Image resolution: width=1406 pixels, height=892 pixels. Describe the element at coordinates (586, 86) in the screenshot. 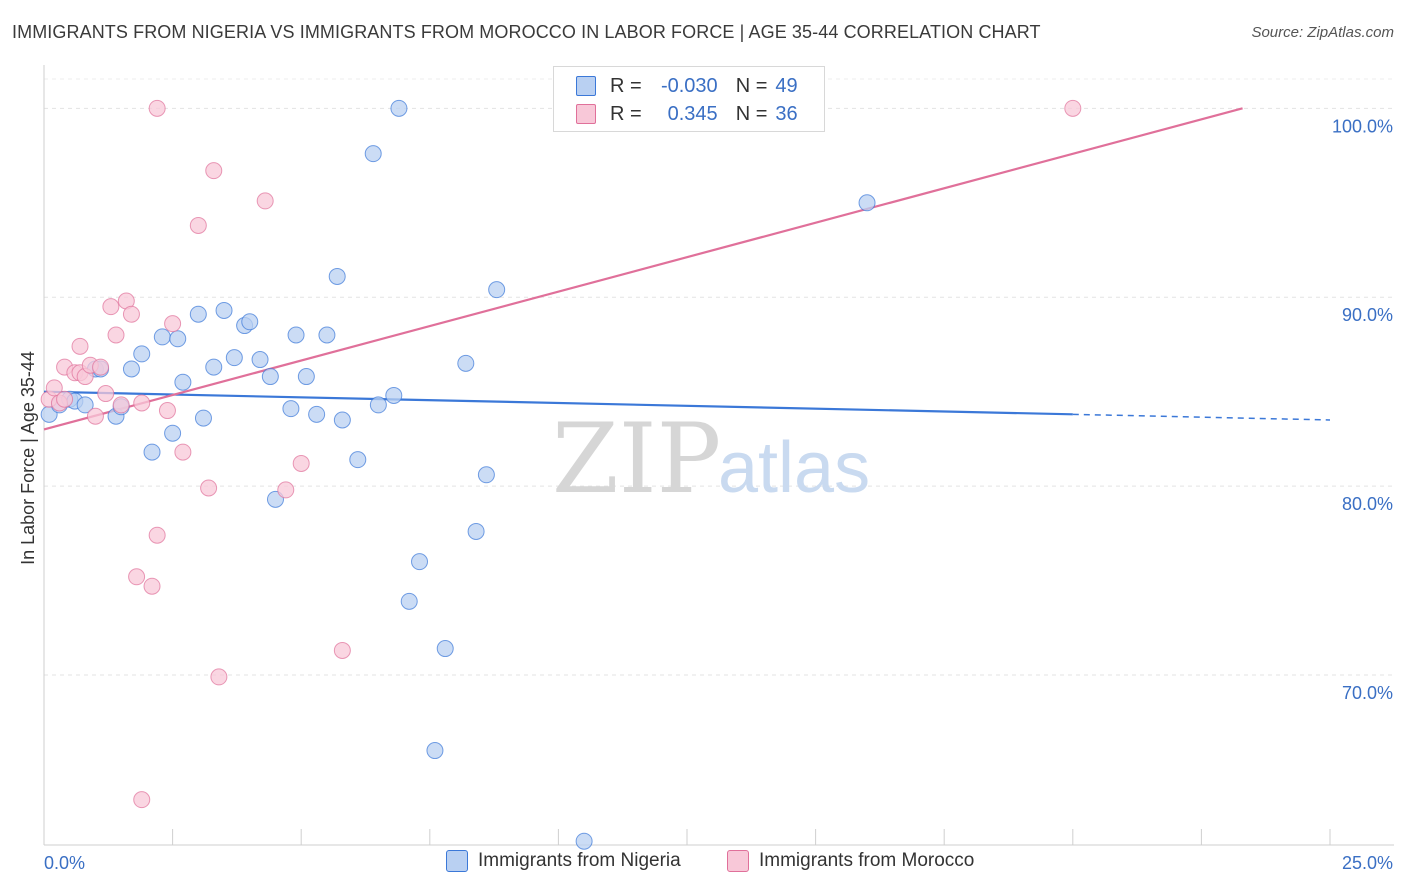

I see `legend-swatch-nigeria` at that location.